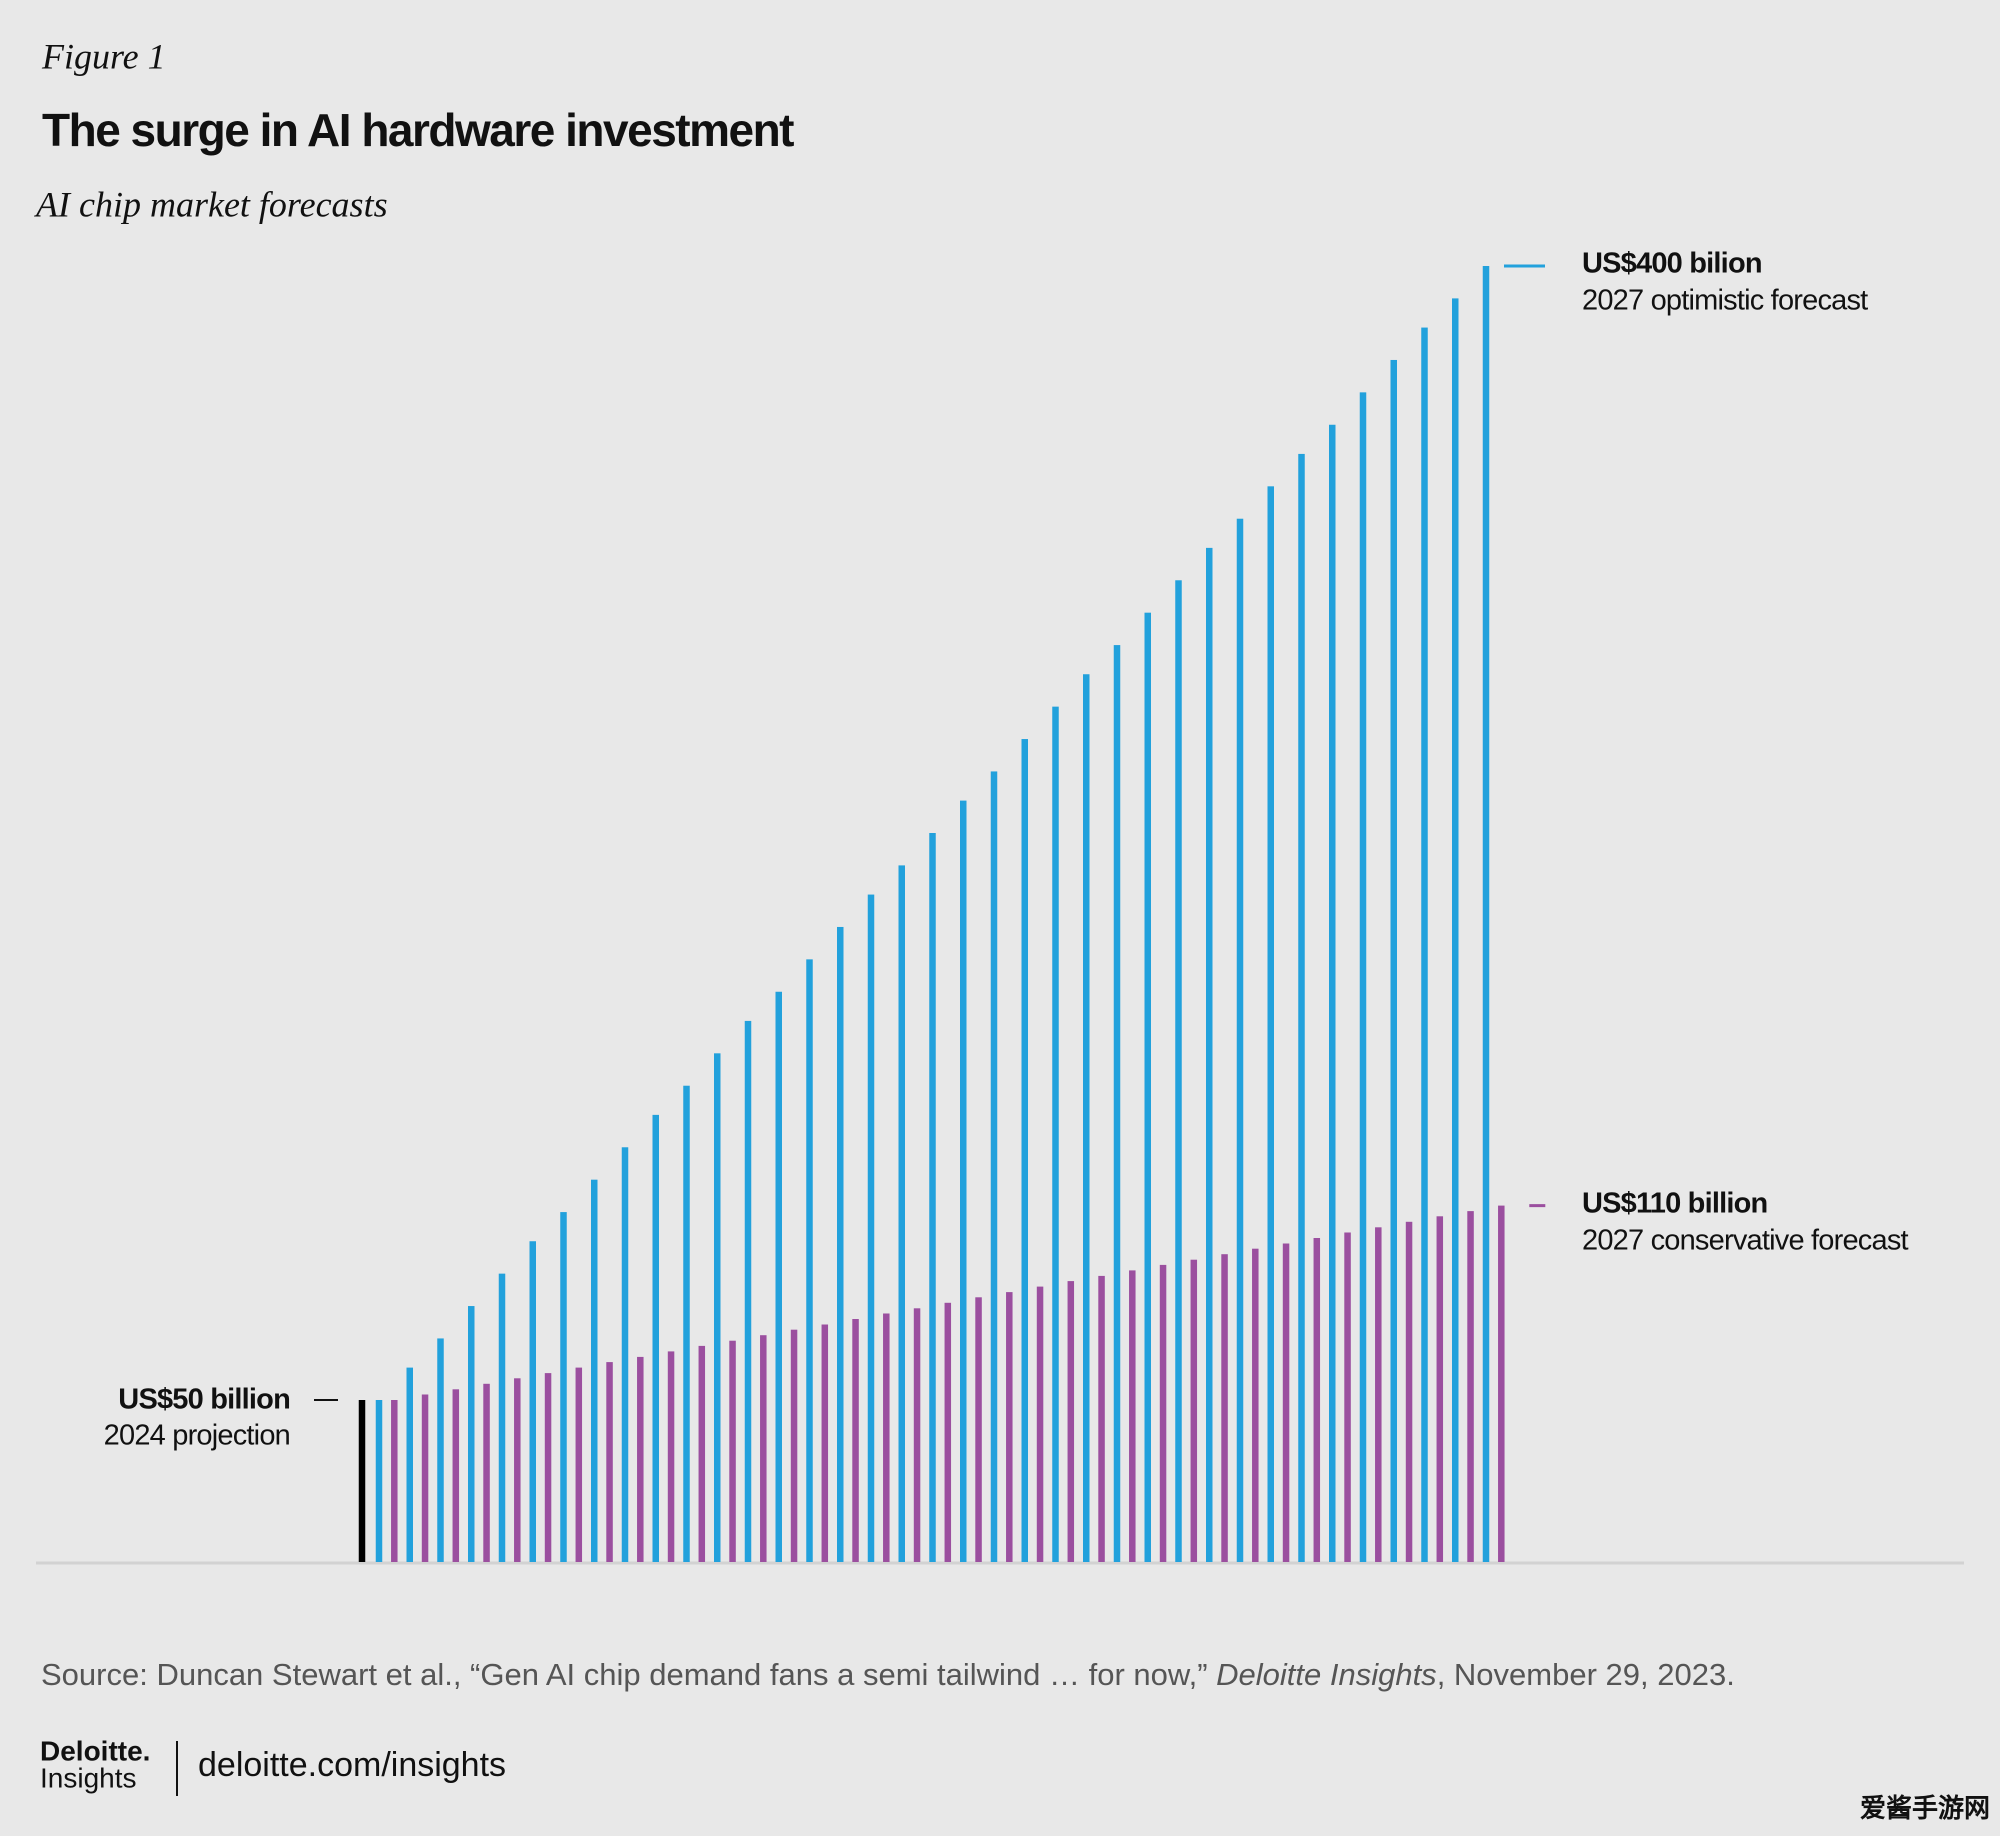  Describe the element at coordinates (95, 1750) in the screenshot. I see `brand: Deloitte.` at that location.